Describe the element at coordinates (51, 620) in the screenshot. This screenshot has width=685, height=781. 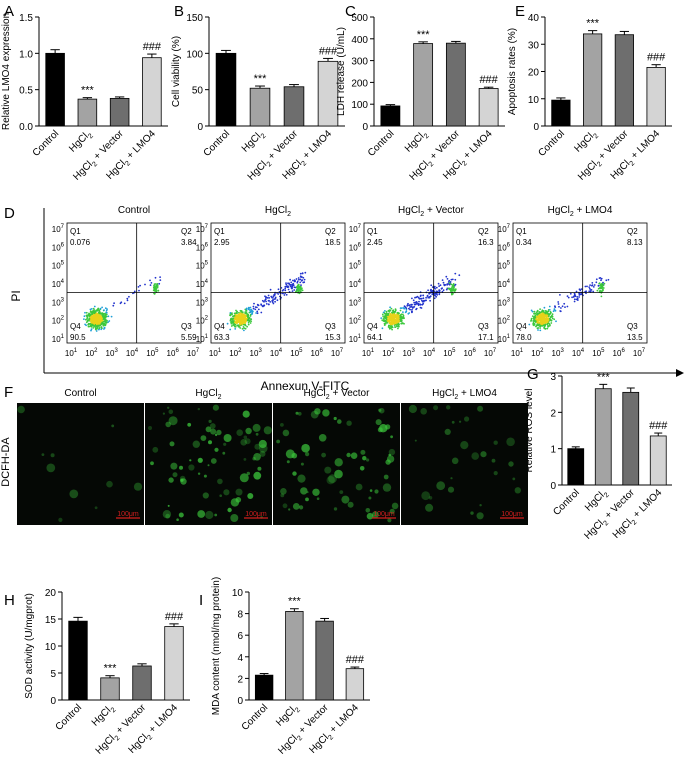
I see `y-tick-label: 15` at that location.